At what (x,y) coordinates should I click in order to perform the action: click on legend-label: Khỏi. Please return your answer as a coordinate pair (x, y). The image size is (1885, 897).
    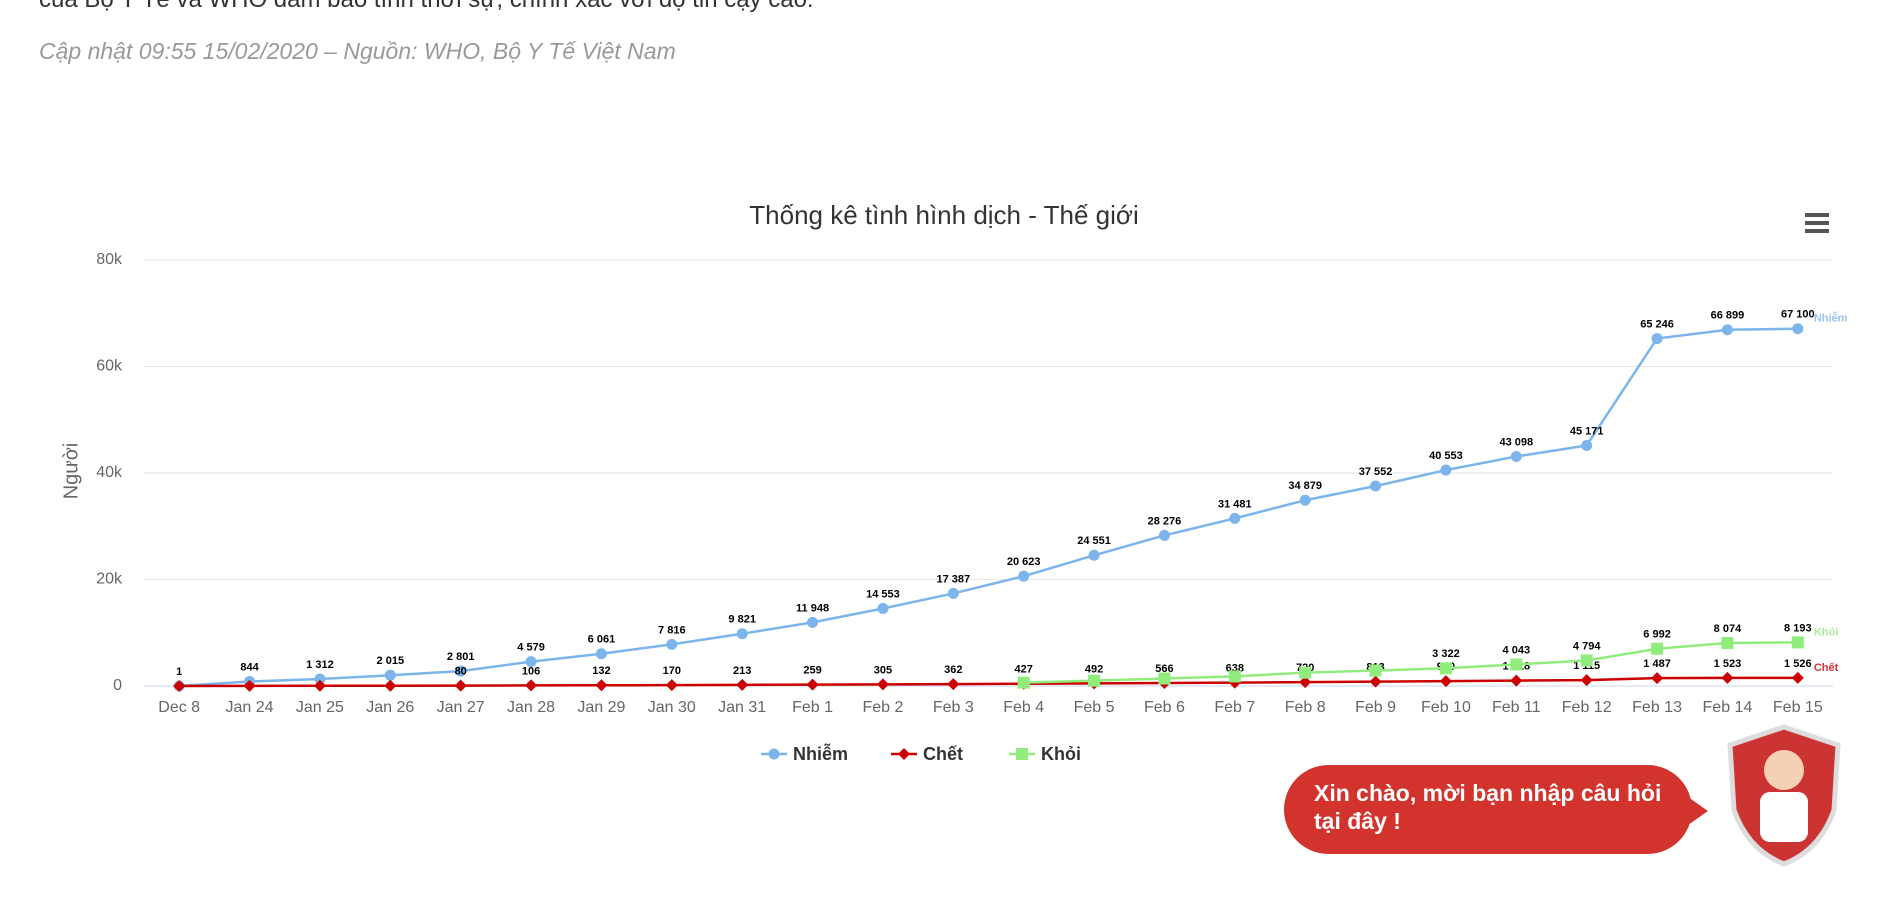
    Looking at the image, I should click on (1061, 754).